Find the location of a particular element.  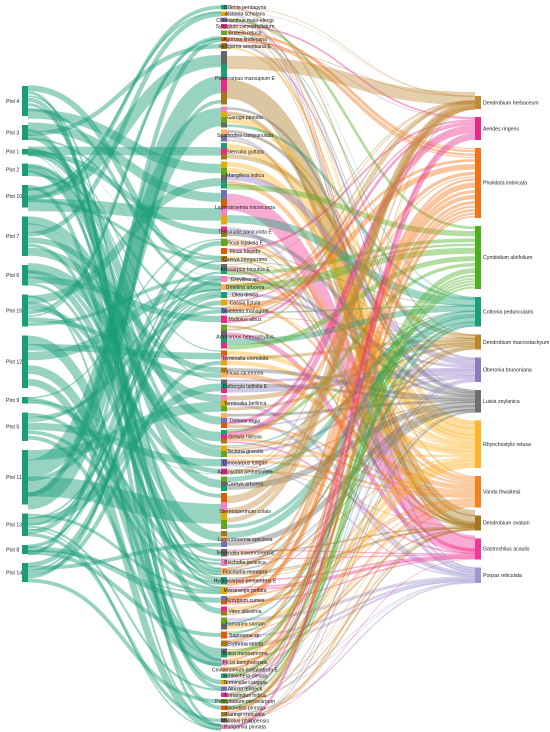

tree-label: Garuga pinnata is located at coordinates (245, 118).